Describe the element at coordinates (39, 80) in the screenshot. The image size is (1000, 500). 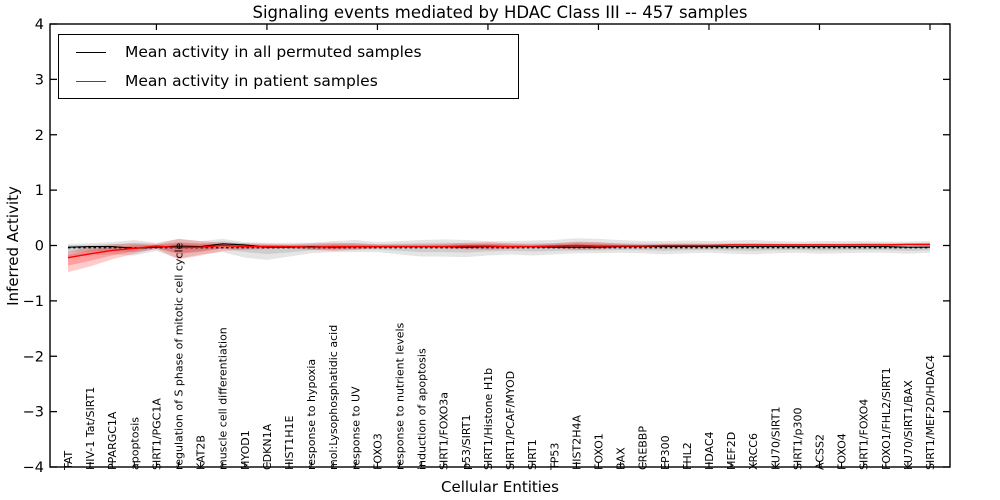
I see `y-tick-label: 3` at that location.